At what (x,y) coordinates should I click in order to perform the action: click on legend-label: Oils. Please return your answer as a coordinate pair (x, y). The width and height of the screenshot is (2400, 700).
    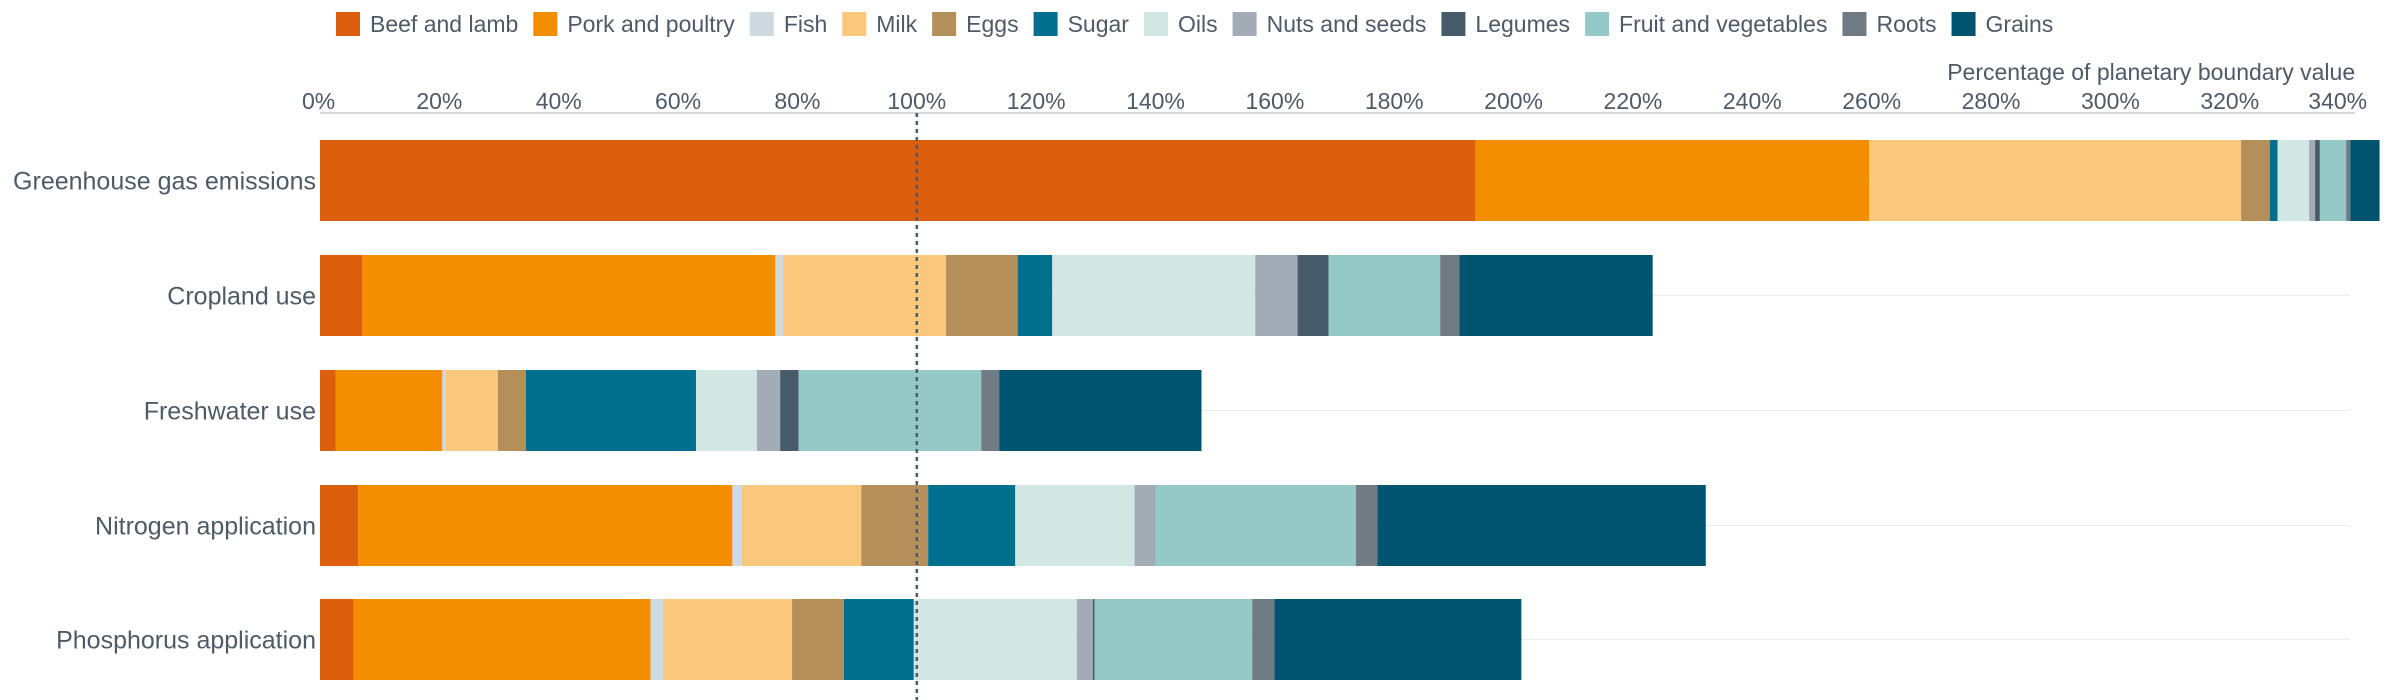
    Looking at the image, I should click on (1198, 24).